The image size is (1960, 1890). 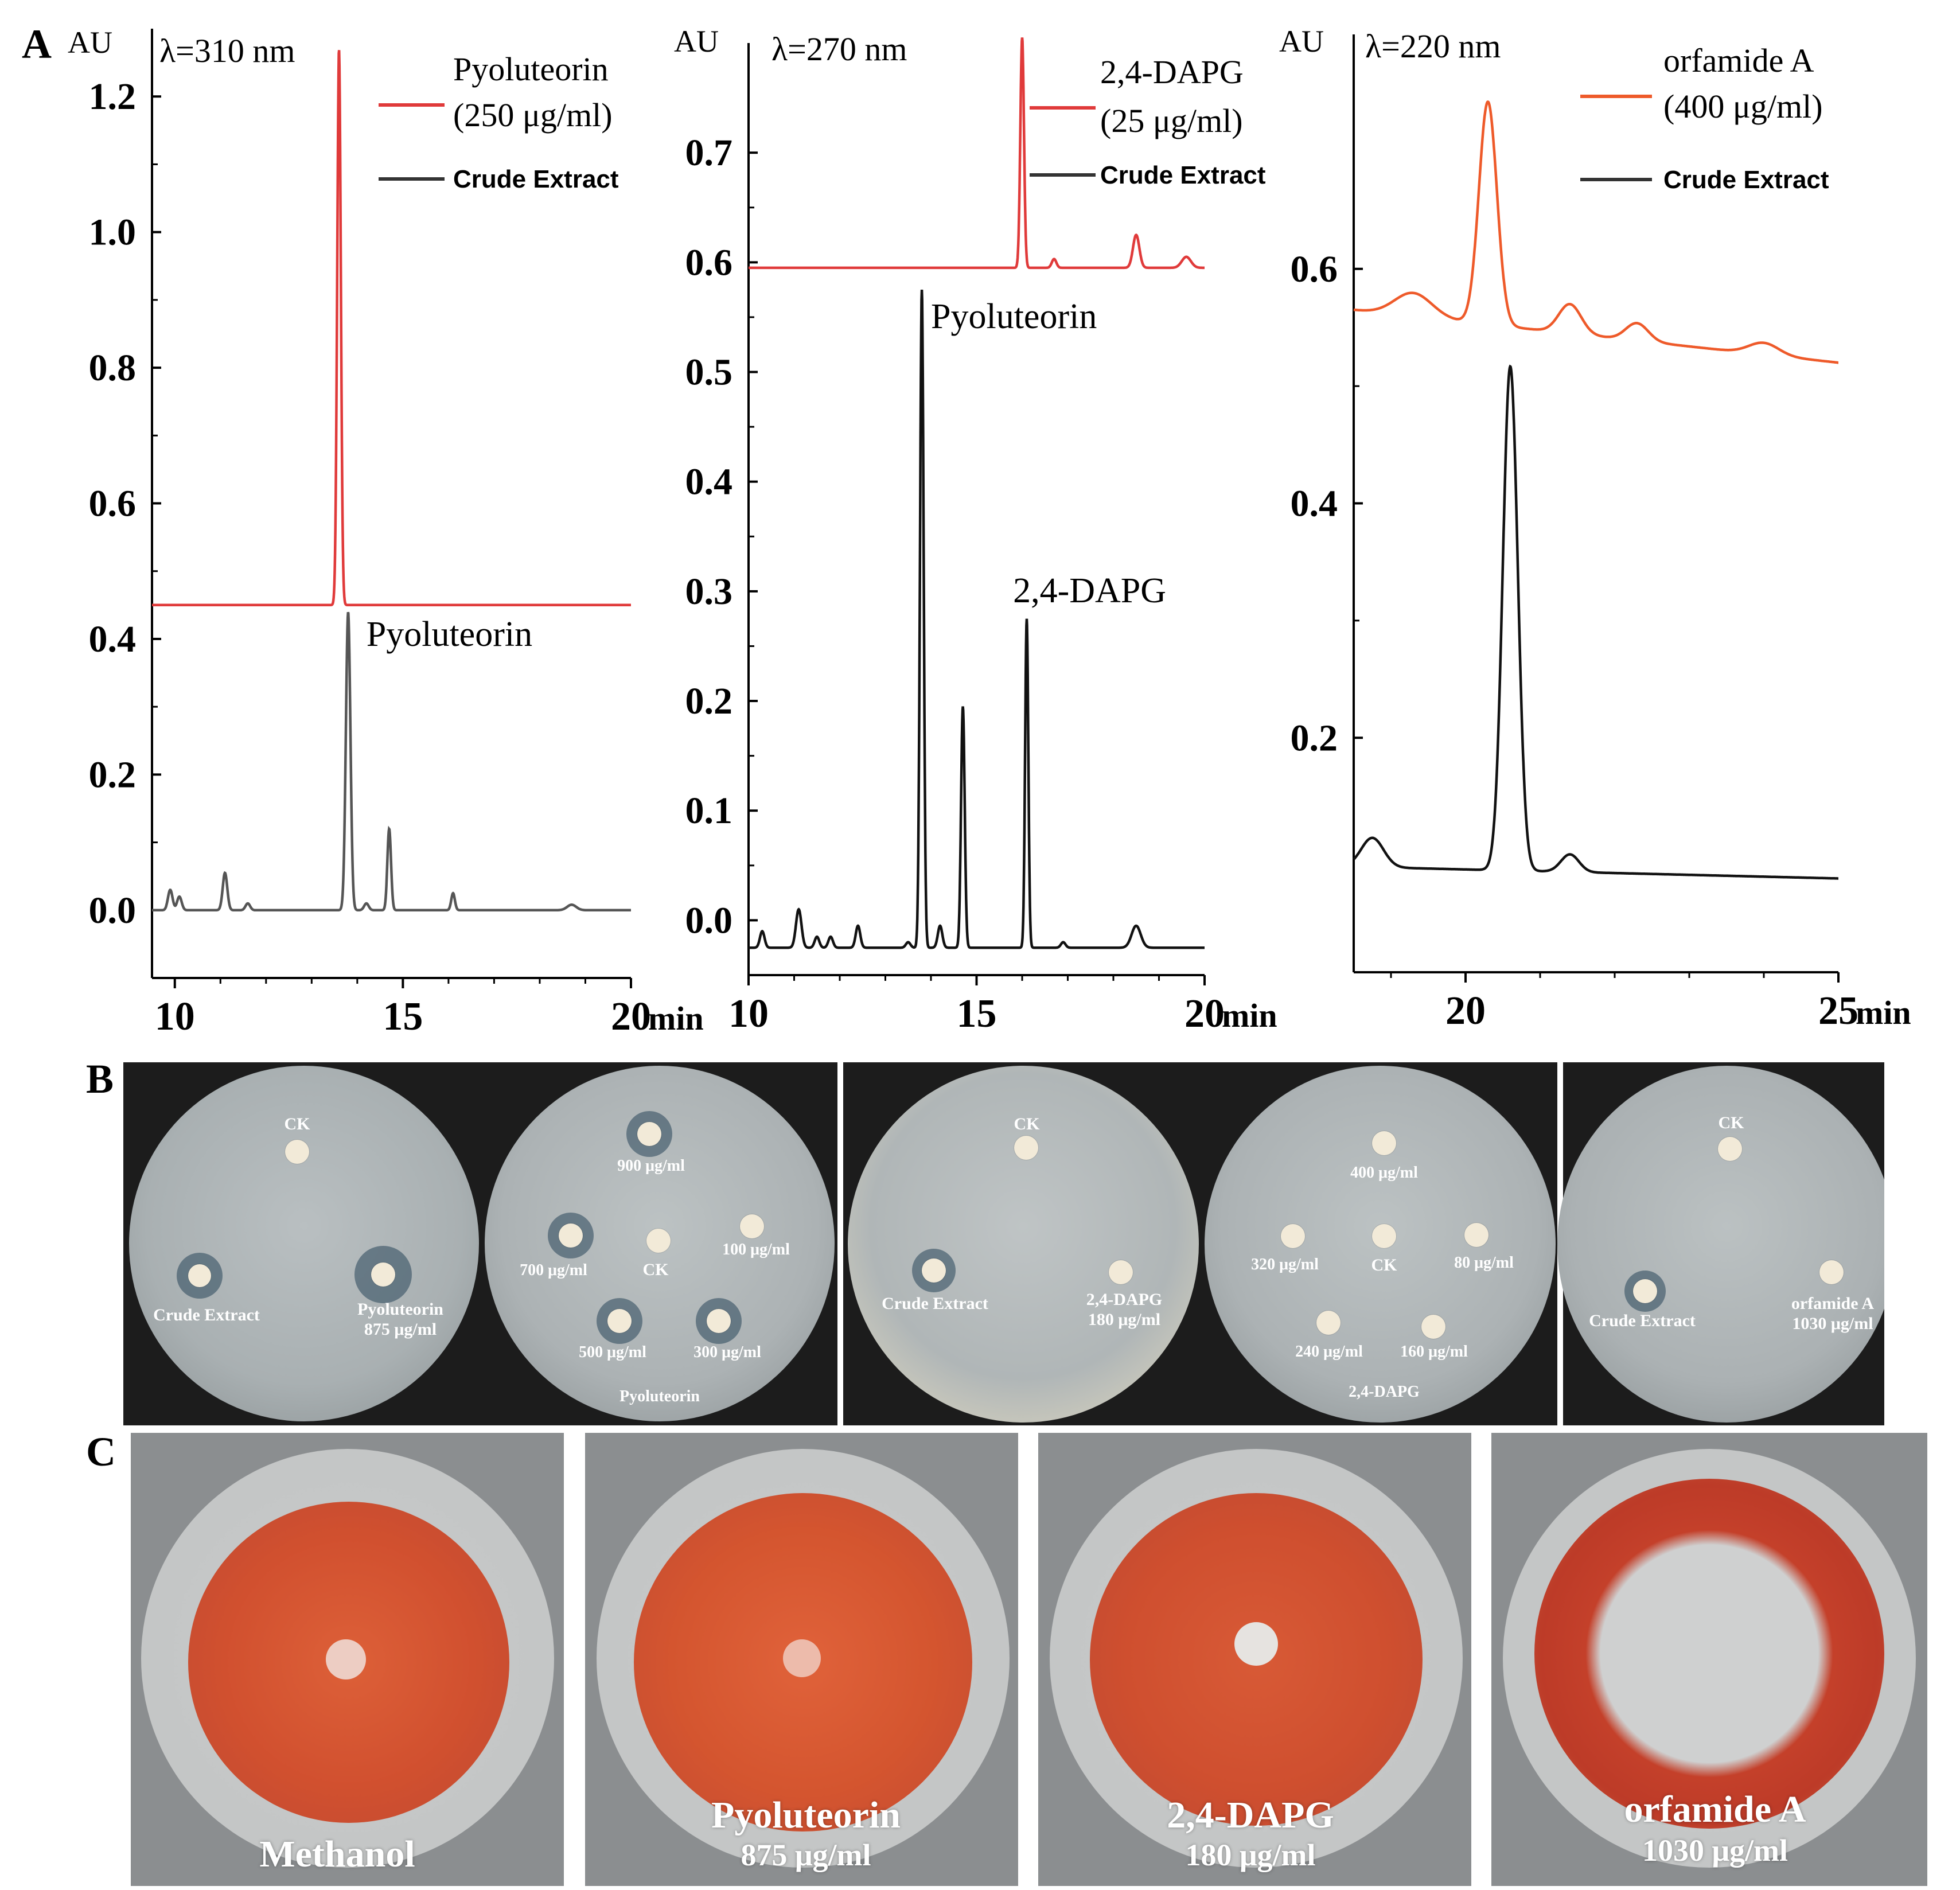 I want to click on c1-ylabel: AU, so click(x=696, y=41).